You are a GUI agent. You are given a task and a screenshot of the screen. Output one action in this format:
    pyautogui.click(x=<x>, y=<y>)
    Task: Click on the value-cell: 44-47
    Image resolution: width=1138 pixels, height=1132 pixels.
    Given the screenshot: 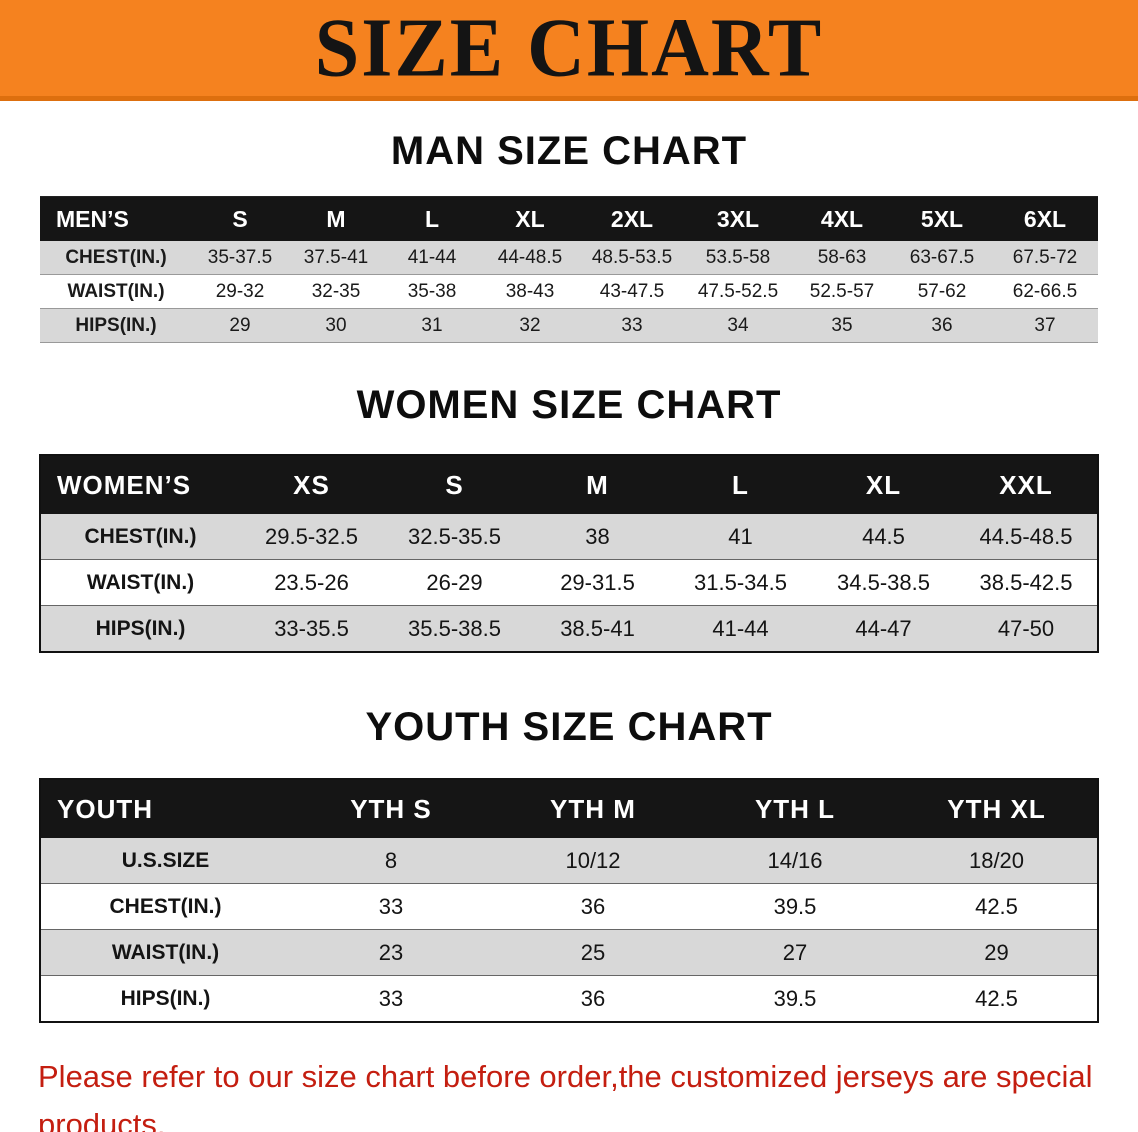 What is the action you would take?
    pyautogui.click(x=883, y=629)
    